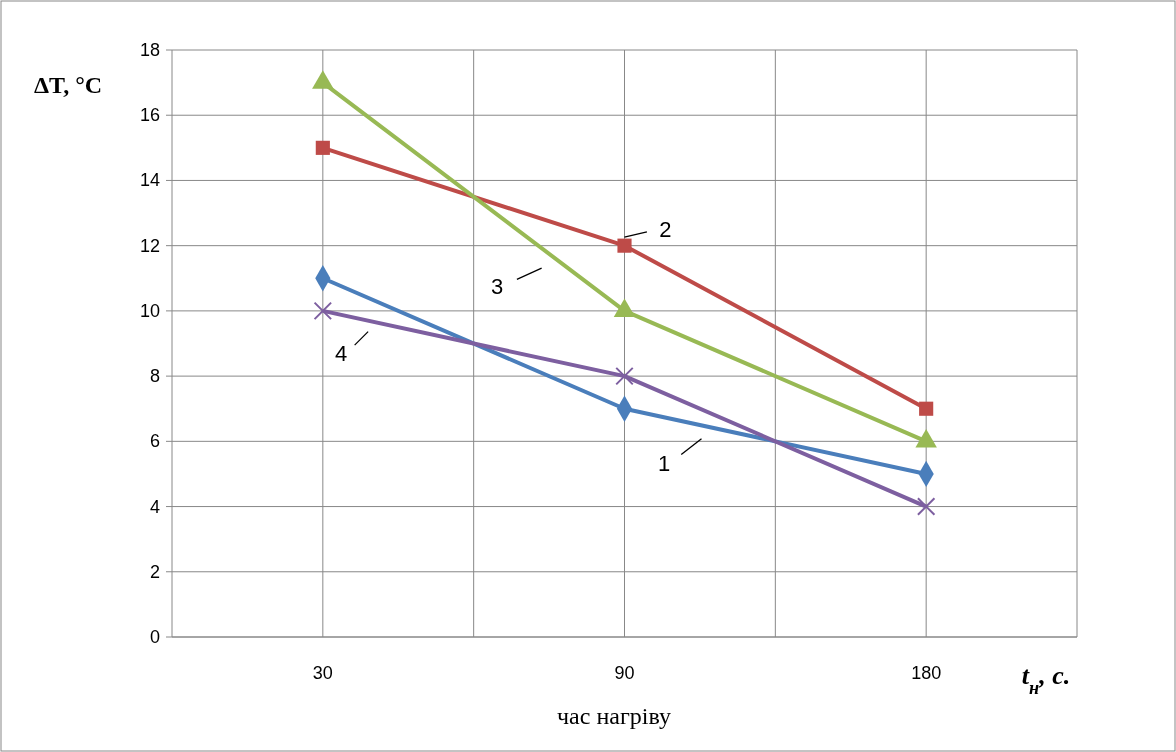 This screenshot has width=1176, height=752. I want to click on y-tick-label: 10, so click(149, 310).